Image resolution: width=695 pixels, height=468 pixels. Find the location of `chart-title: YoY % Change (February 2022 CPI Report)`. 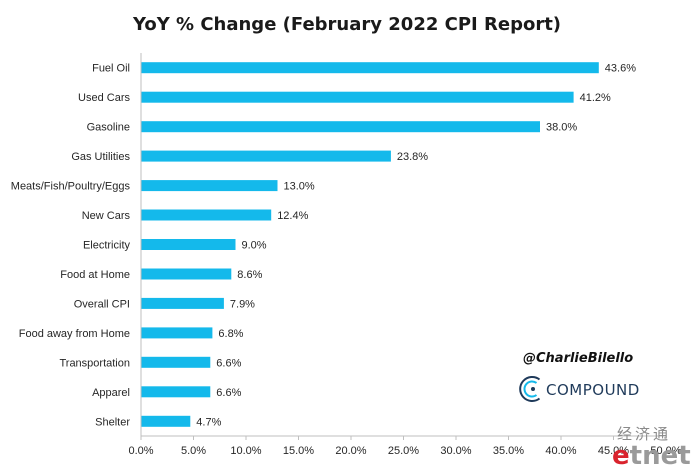

chart-title: YoY % Change (February 2022 CPI Report) is located at coordinates (346, 24).